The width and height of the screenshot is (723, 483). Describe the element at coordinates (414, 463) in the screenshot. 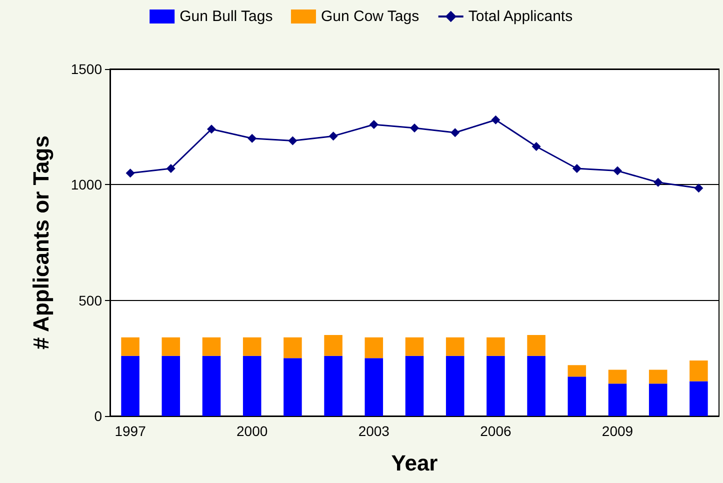

I see `x-axis-title: Year` at that location.